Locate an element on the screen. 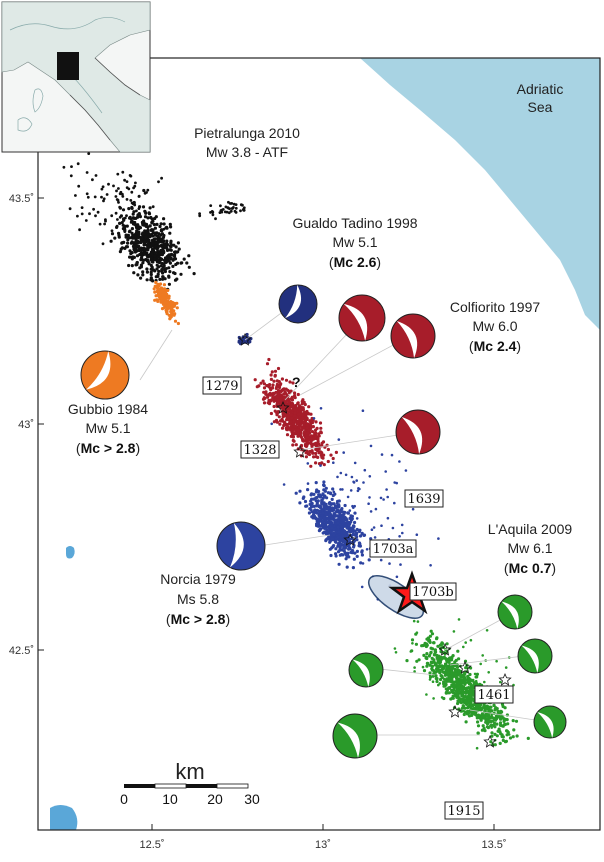  lat-tick-43: 43˚ is located at coordinates (26, 425).